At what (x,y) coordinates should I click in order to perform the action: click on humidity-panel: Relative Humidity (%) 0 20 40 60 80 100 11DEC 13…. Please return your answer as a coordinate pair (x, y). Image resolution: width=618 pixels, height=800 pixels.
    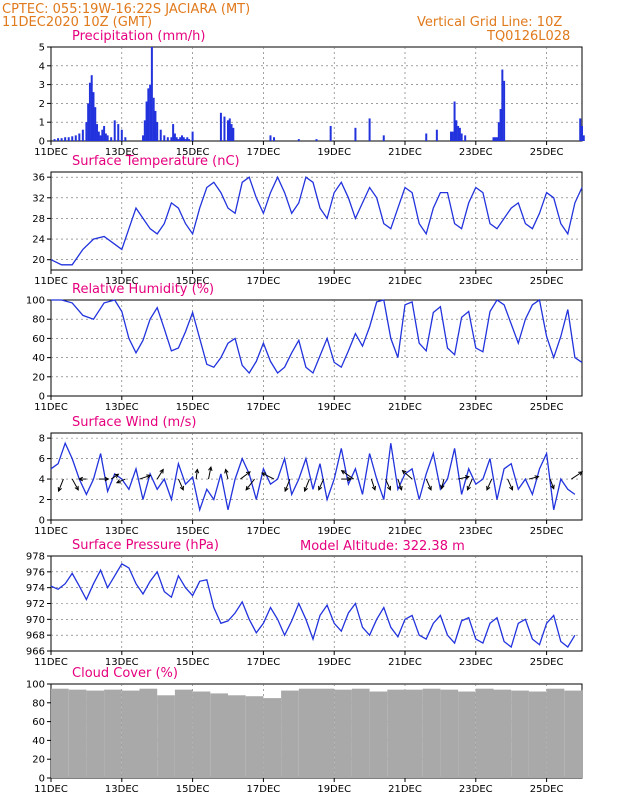
    Looking at the image, I should click on (304, 347).